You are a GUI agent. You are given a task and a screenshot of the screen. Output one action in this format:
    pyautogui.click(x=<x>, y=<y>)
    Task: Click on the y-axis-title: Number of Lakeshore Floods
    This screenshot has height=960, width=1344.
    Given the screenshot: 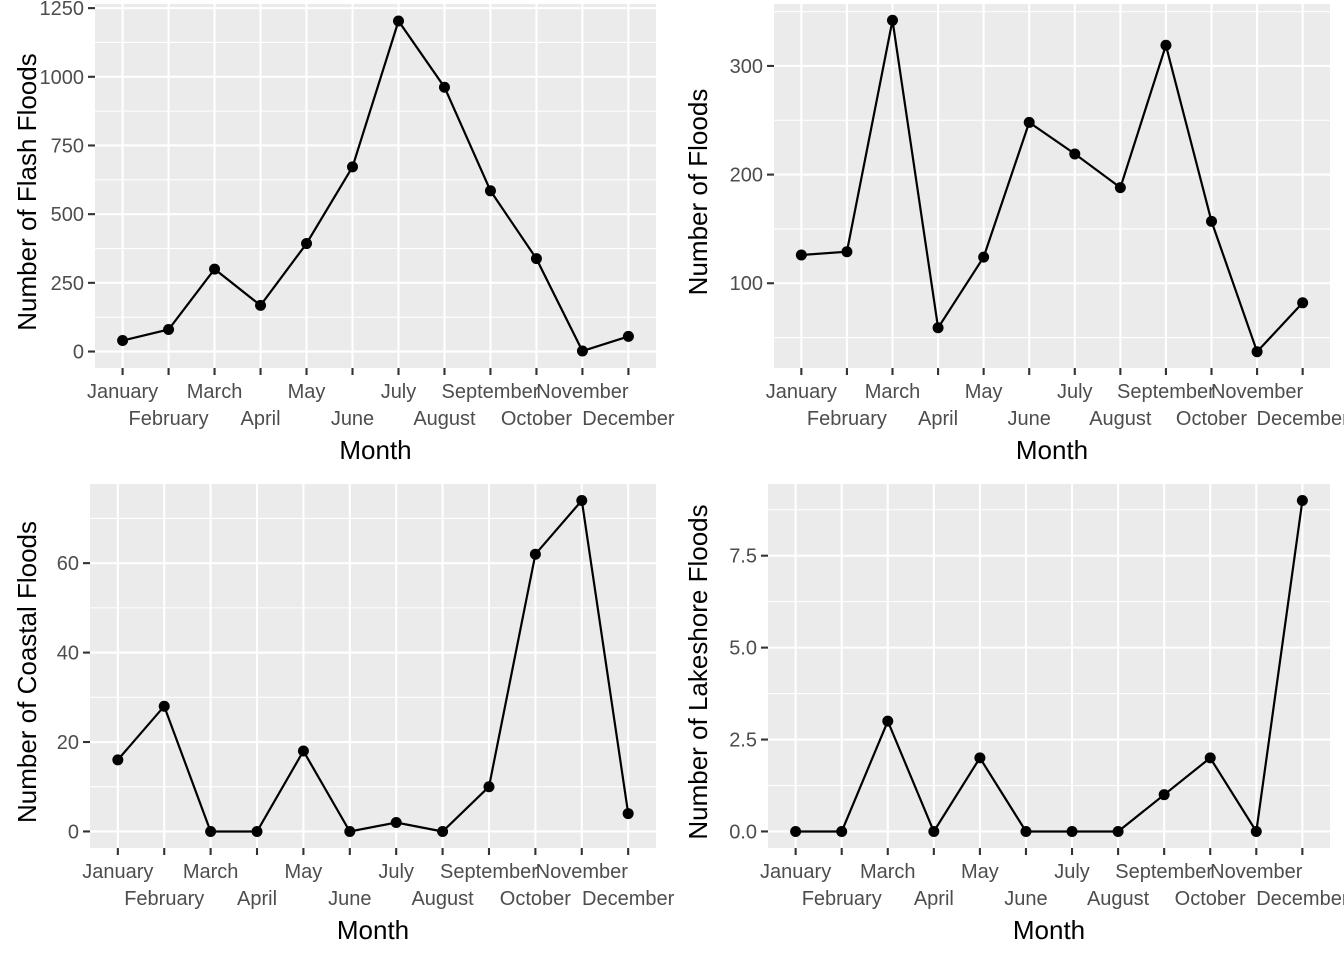 What is the action you would take?
    pyautogui.click(x=698, y=671)
    